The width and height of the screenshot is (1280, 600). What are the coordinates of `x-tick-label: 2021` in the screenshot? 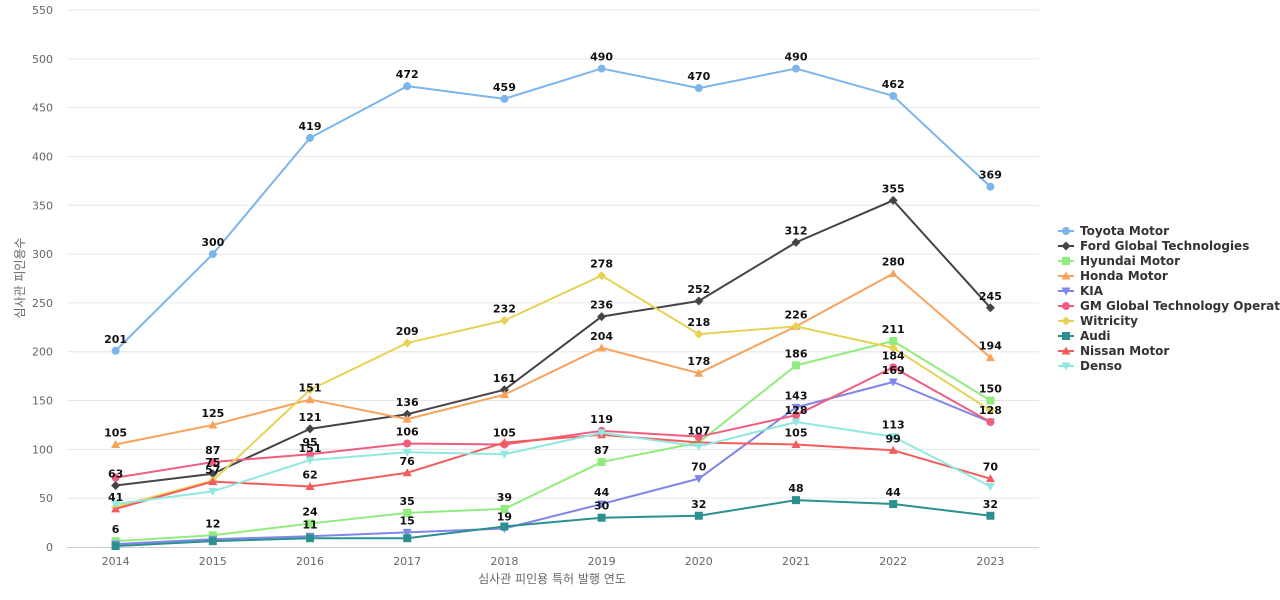 It's located at (796, 561).